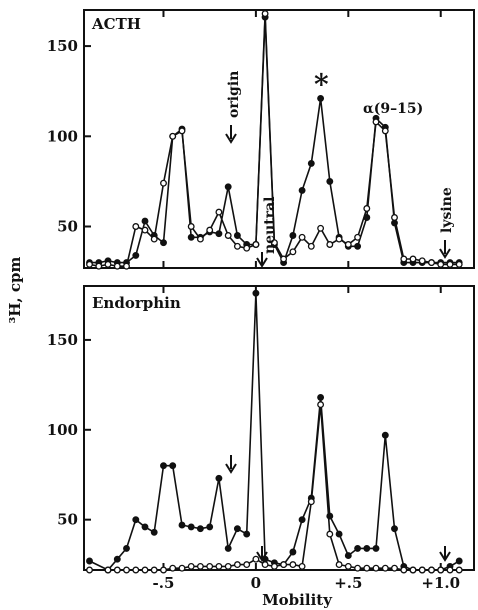 This screenshot has width=478, height=610. I want to click on arrow-lysine-lower-icon, so click(445, 554).